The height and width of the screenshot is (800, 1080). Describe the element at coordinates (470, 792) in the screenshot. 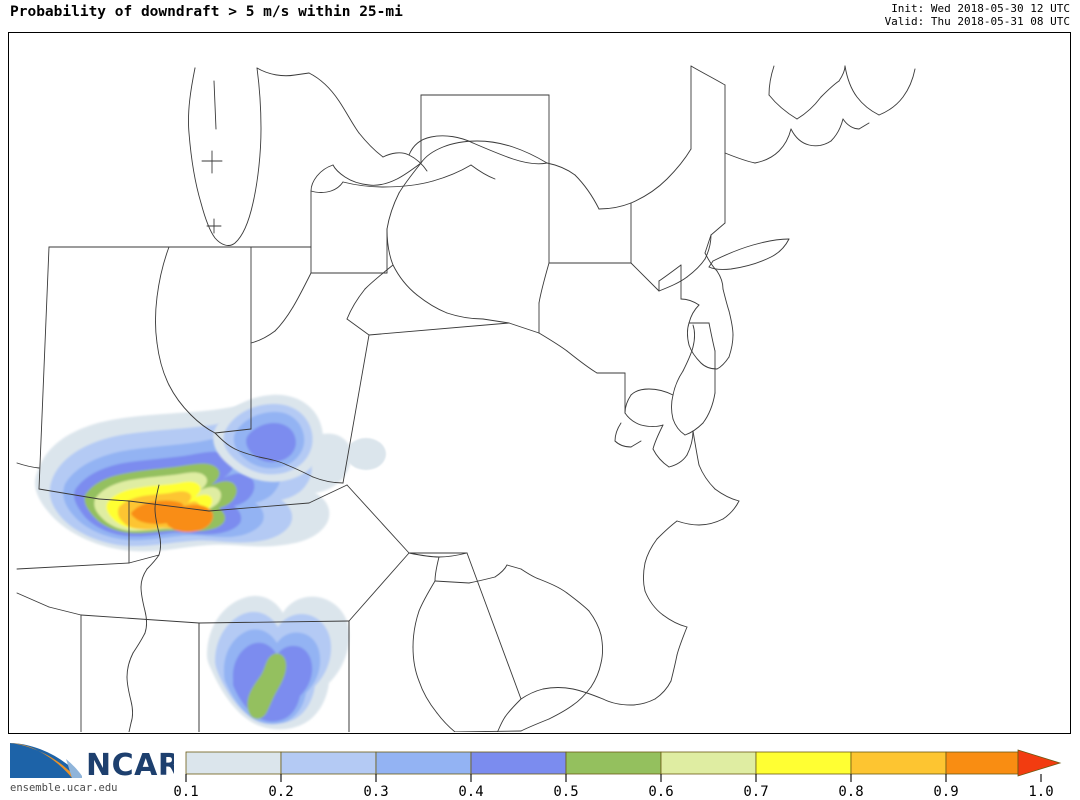

I see `colorbar-tick-label: 0.4` at that location.